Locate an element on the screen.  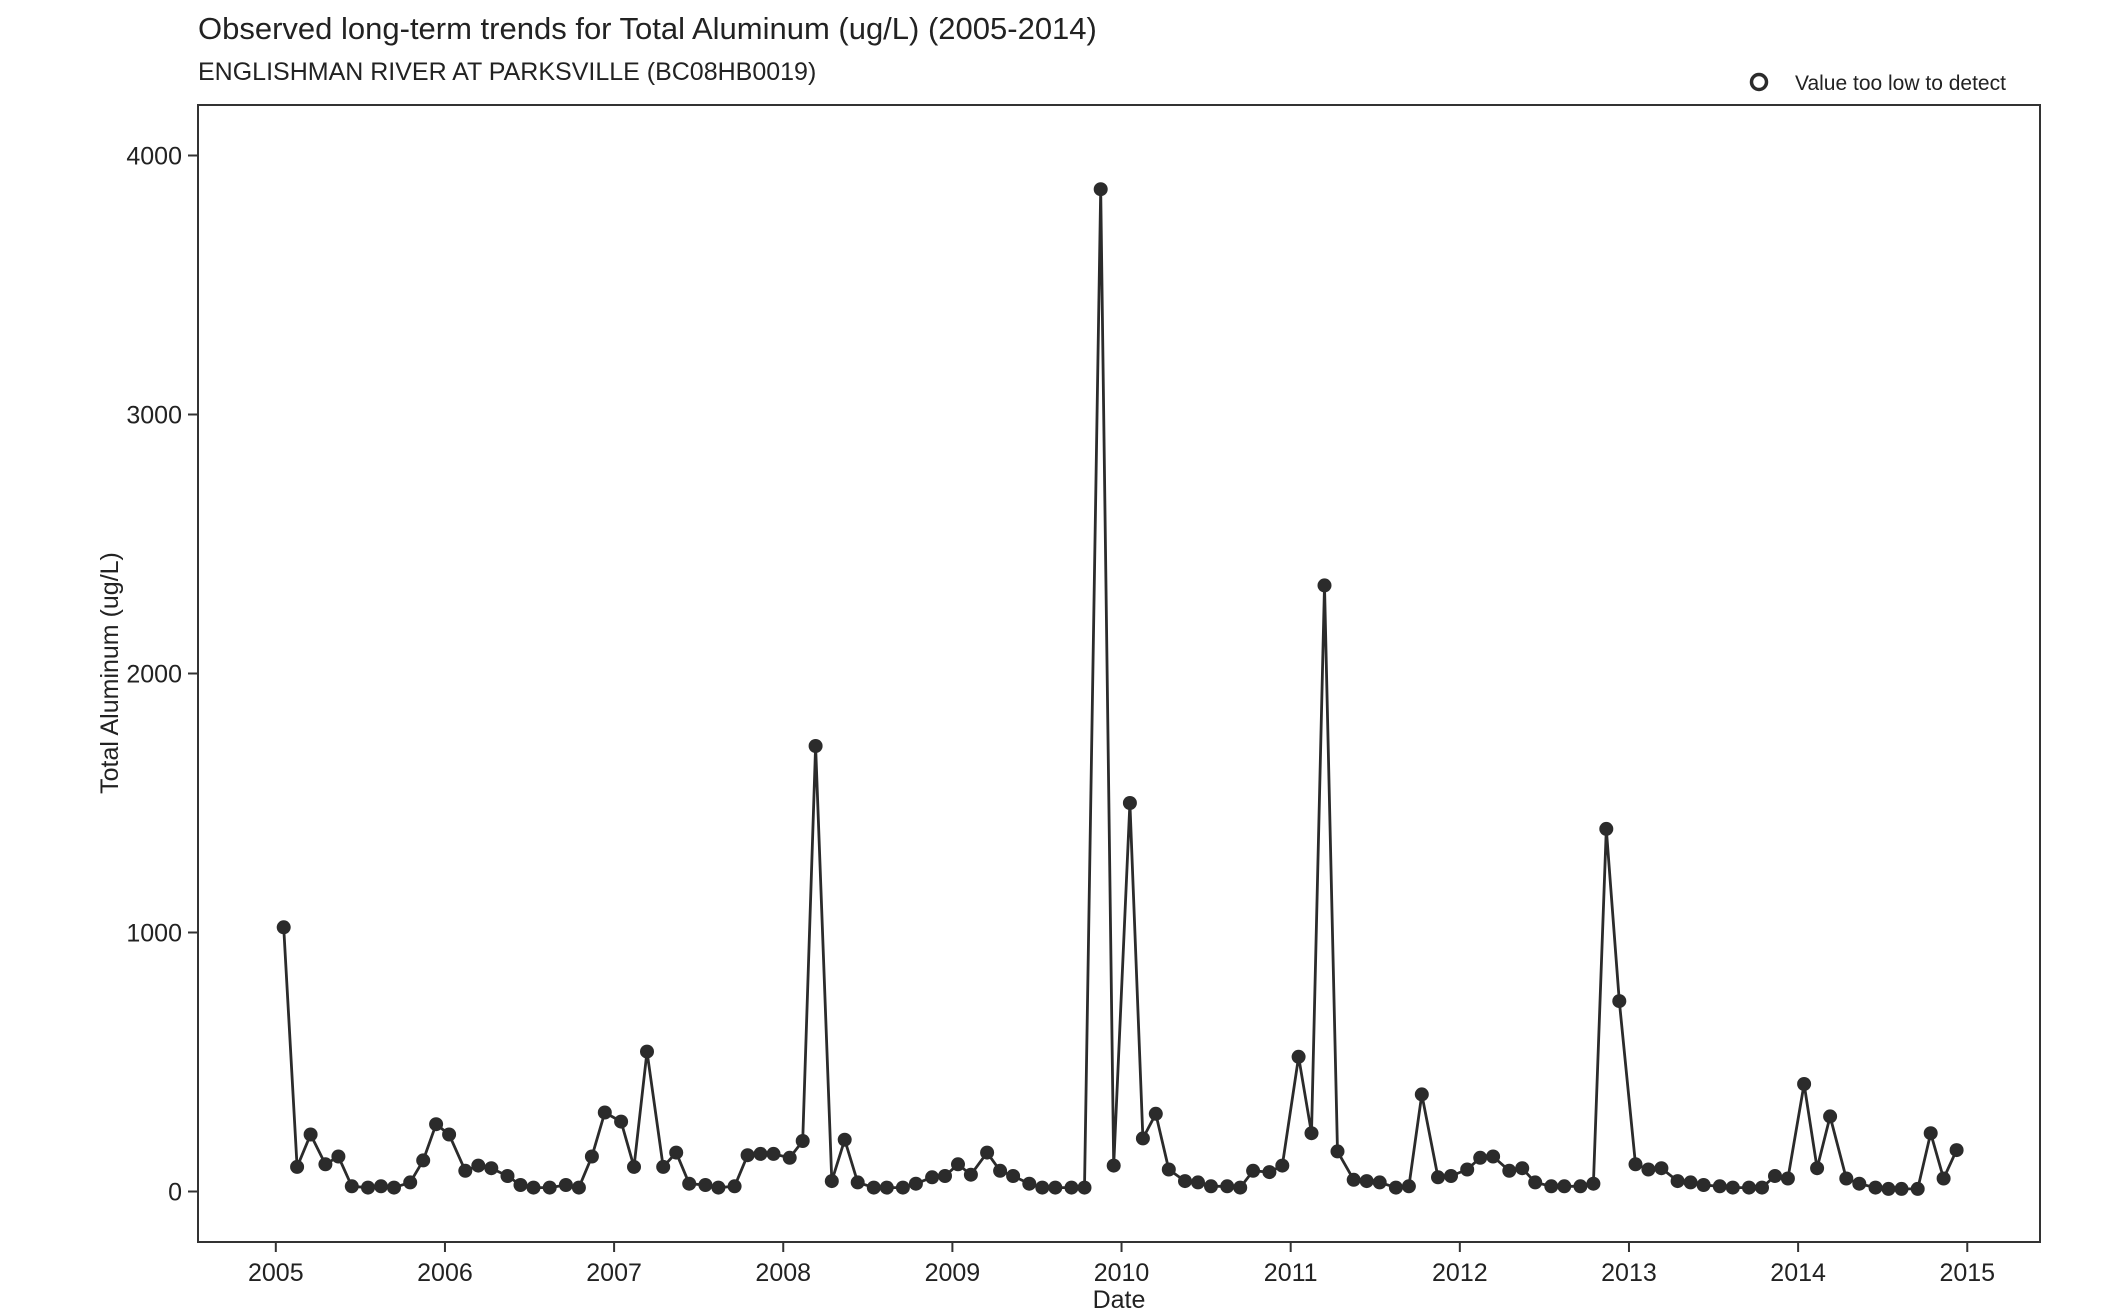
legend-open-circle-icon is located at coordinates (1759, 82).